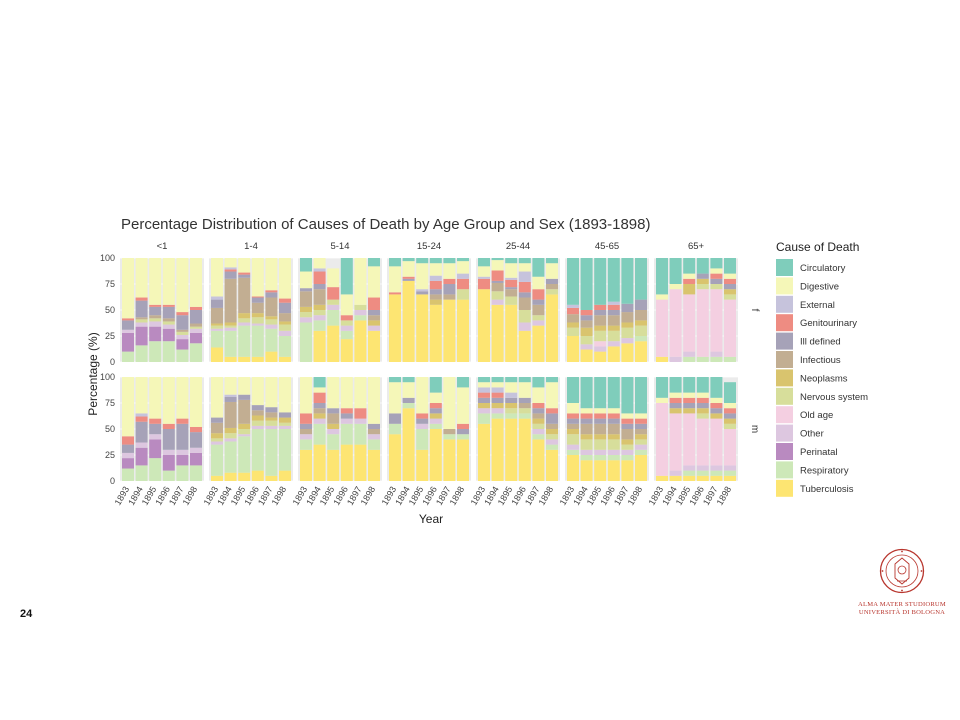 The image size is (960, 720). Describe the element at coordinates (730, 421) in the screenshot. I see `bar-segment-m-6-1898-neoplasms` at that location.